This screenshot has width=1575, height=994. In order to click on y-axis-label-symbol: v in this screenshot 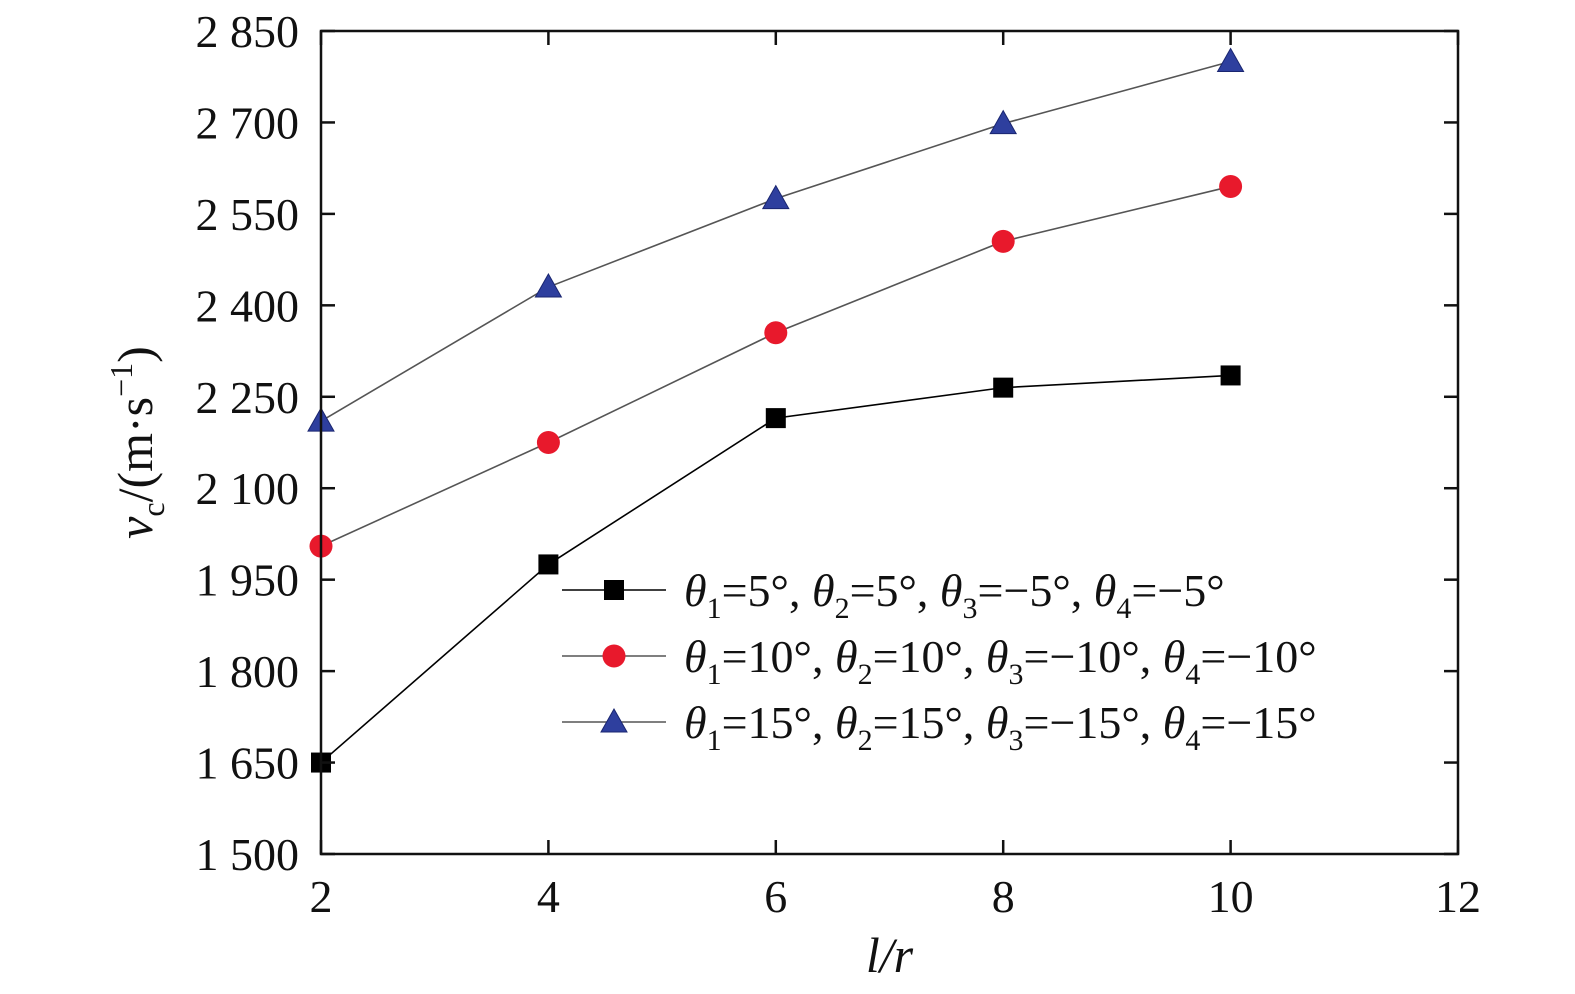, I will do `click(135, 527)`.